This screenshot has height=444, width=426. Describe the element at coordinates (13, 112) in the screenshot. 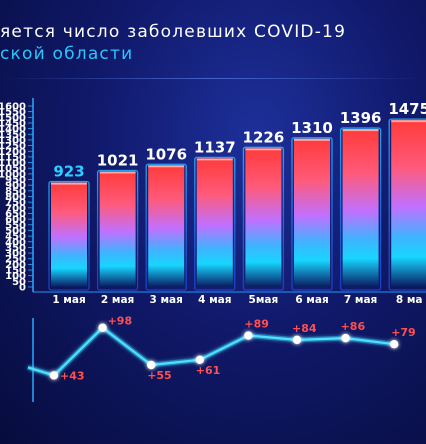

I see `y-tick-label: 1550` at that location.